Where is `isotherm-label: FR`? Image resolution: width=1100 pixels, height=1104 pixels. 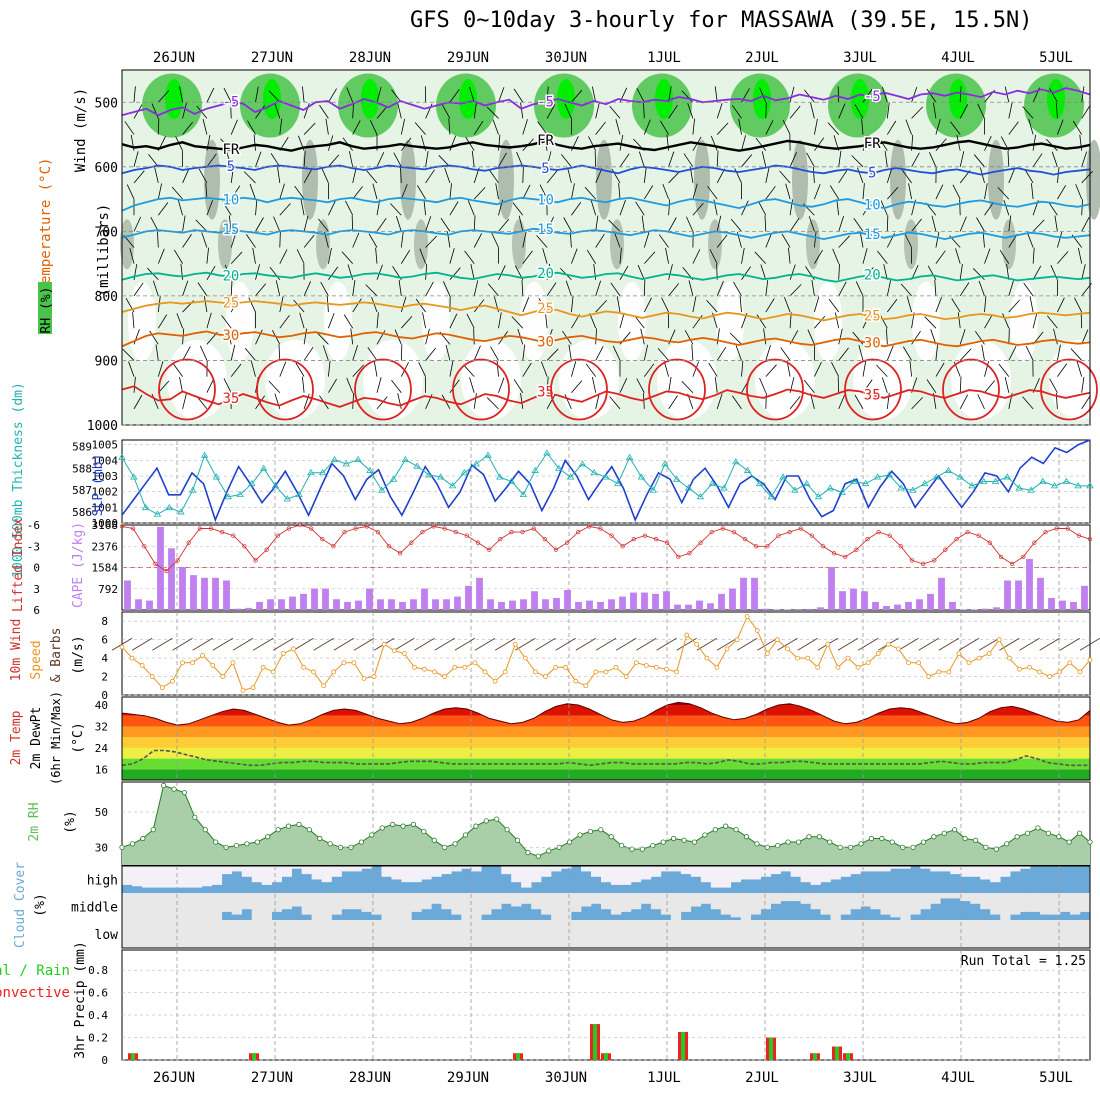
isotherm-label: FR is located at coordinates (872, 144).